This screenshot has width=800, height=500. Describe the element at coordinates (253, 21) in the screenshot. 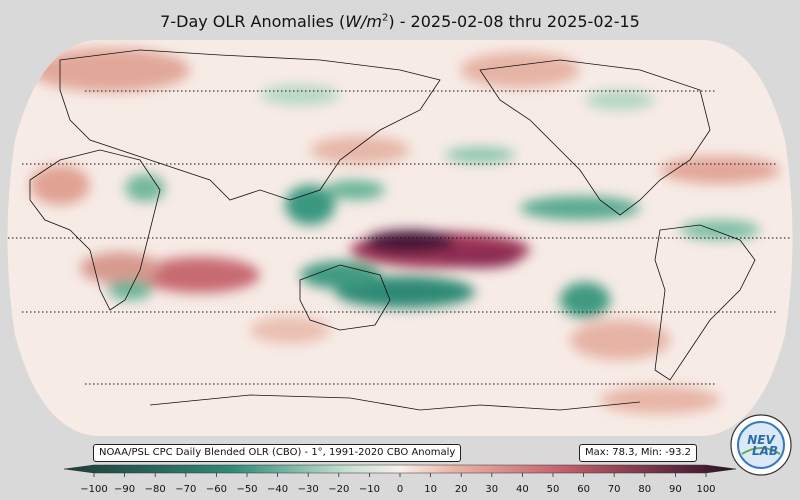

I see `title-prefix: 7-Day OLR Anomalies (` at that location.